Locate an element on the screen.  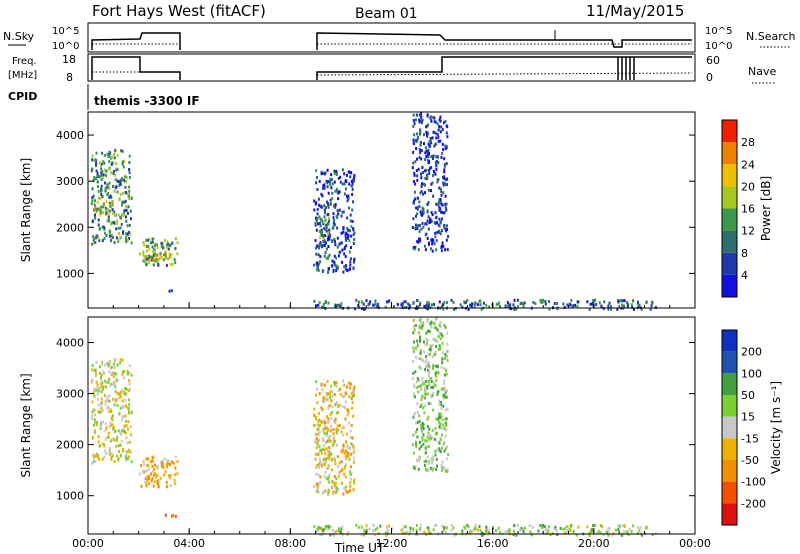
y-tick-label: 1000 is located at coordinates (70, 273).